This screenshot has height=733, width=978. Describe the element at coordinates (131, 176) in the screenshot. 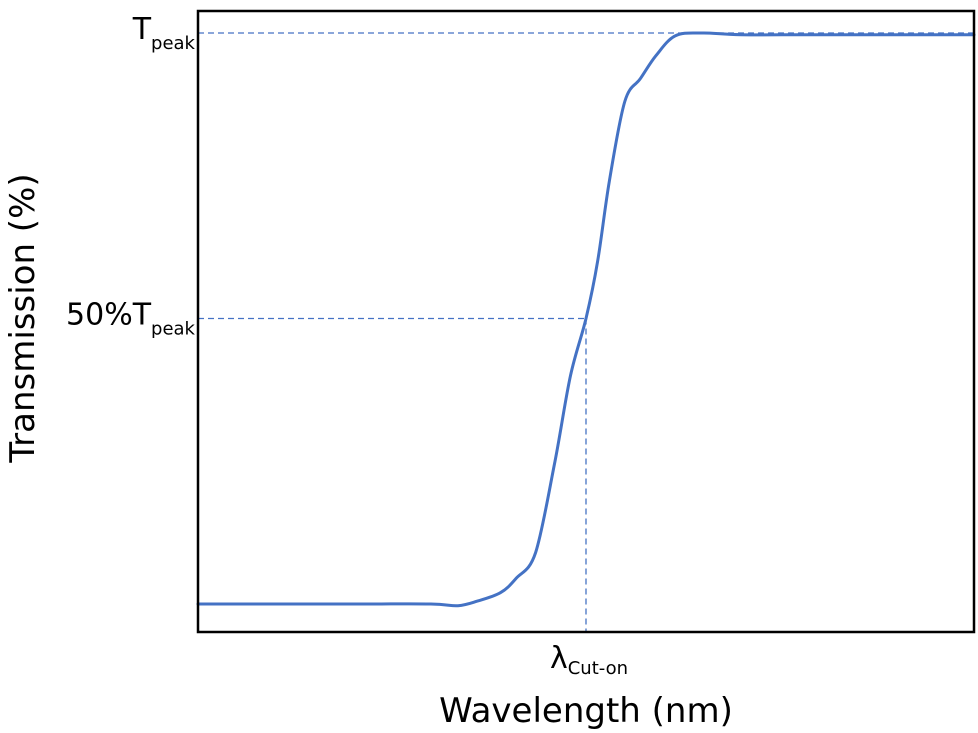

I see `y-tick-labels: Tpeak 50%Tpeak` at that location.